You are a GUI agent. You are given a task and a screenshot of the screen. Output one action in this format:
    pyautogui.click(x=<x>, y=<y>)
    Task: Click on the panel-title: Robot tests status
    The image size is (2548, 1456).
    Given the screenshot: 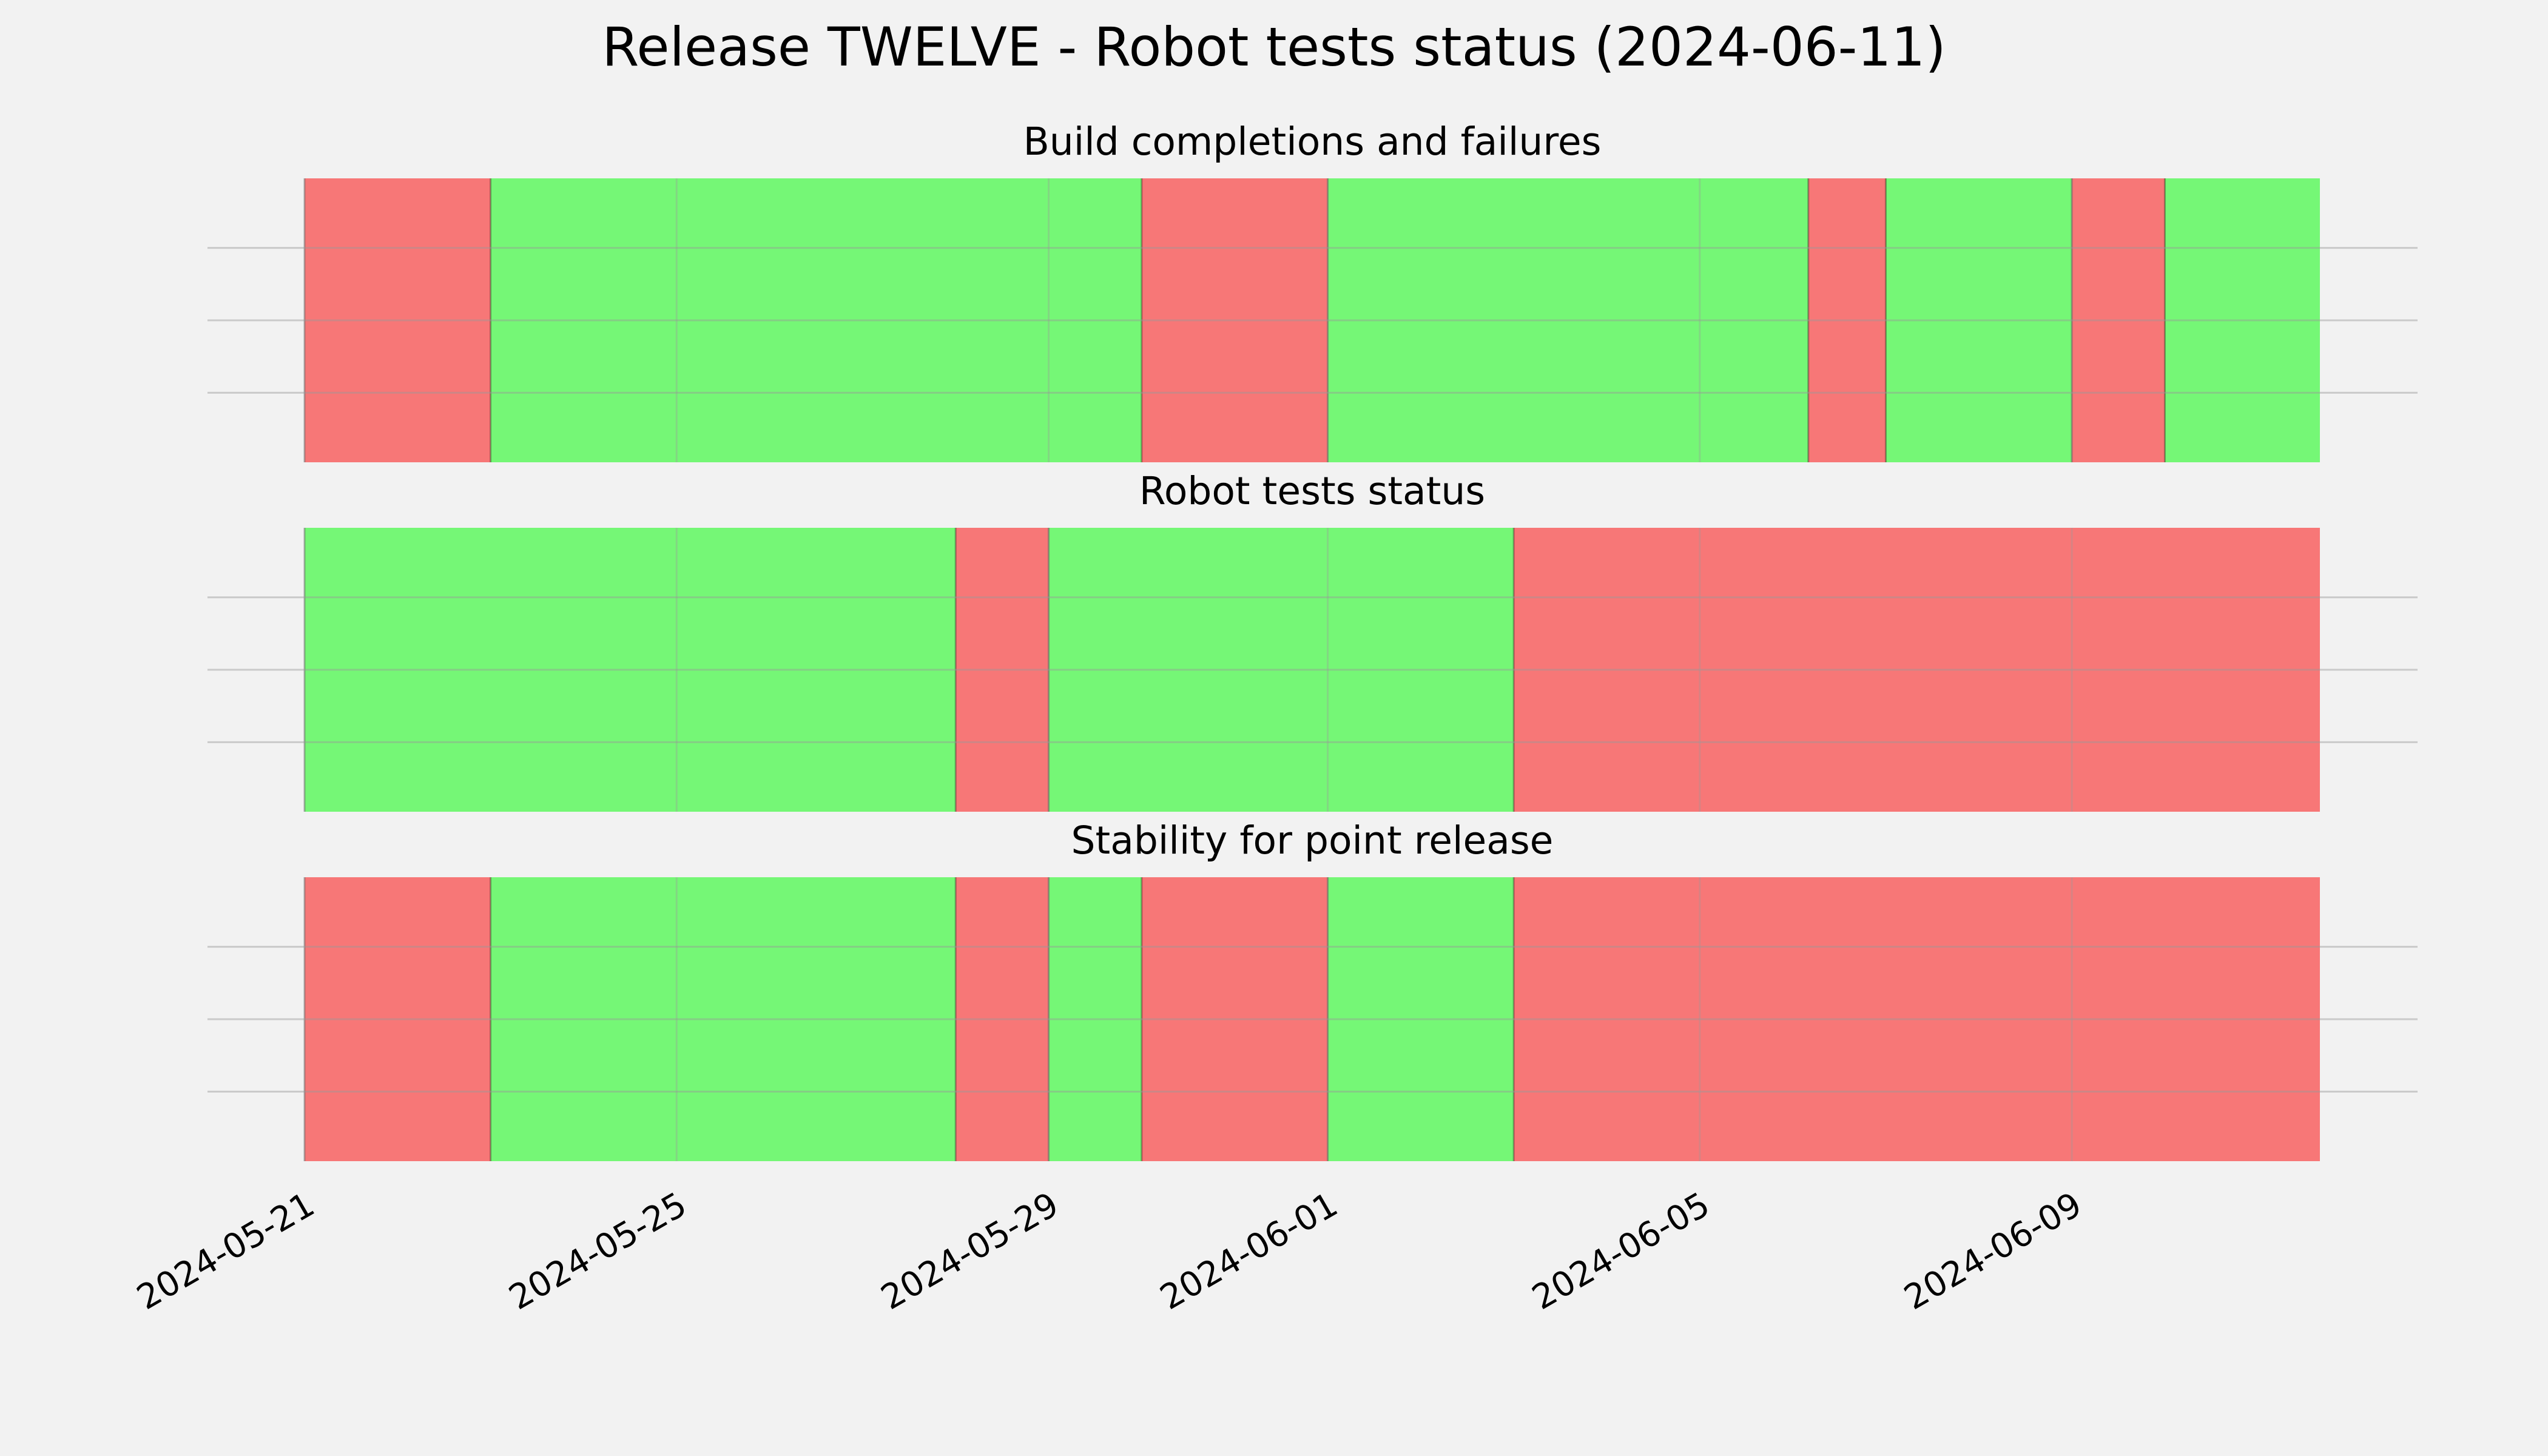 What is the action you would take?
    pyautogui.click(x=1312, y=491)
    